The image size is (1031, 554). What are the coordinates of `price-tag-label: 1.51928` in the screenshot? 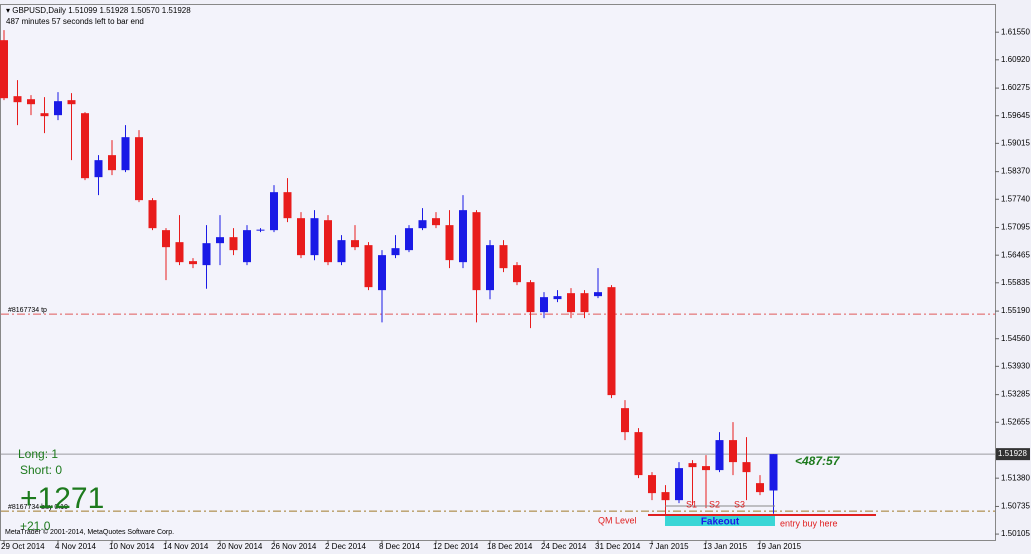 It's located at (1012, 453).